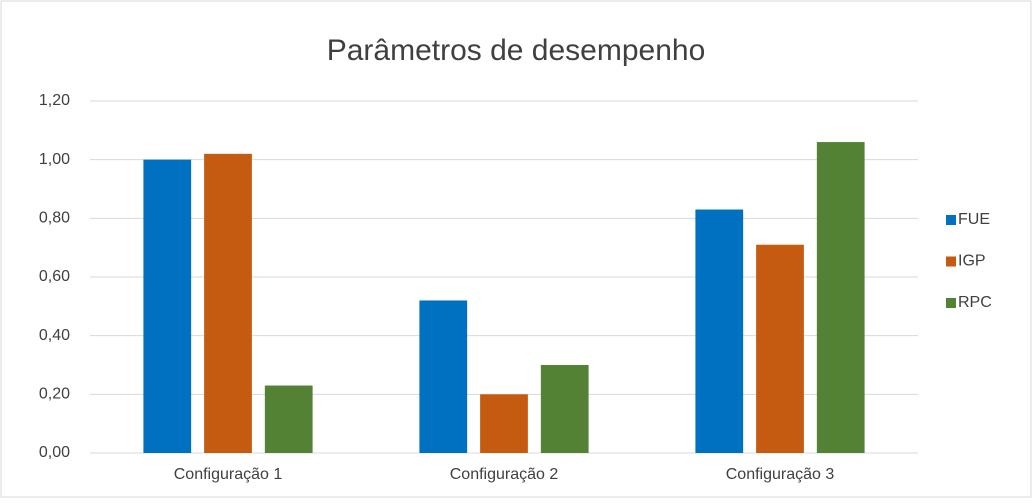 The image size is (1032, 503). What do you see at coordinates (516, 50) in the screenshot?
I see `chart-title: Parâmetros de desempenho` at bounding box center [516, 50].